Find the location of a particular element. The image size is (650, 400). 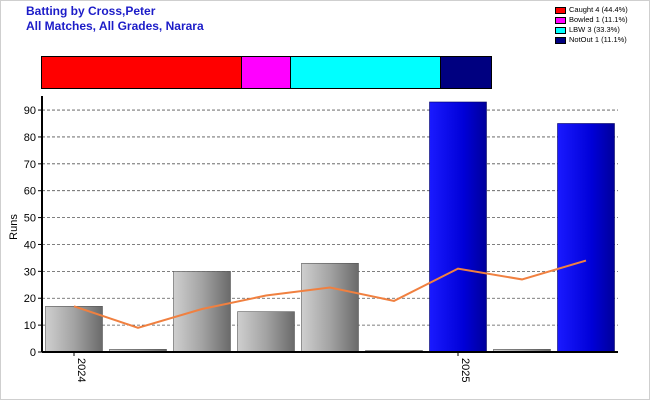

y-tick-label: 10 is located at coordinates (30, 326).